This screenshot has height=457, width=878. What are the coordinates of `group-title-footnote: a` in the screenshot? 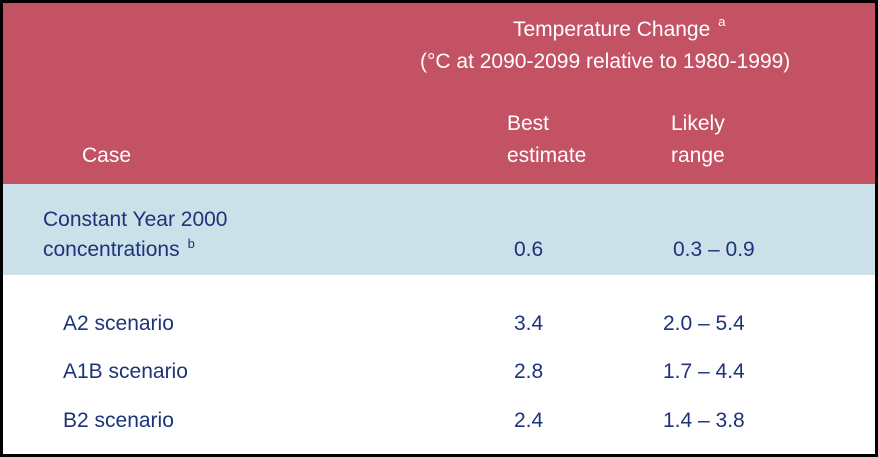 It's located at (722, 21).